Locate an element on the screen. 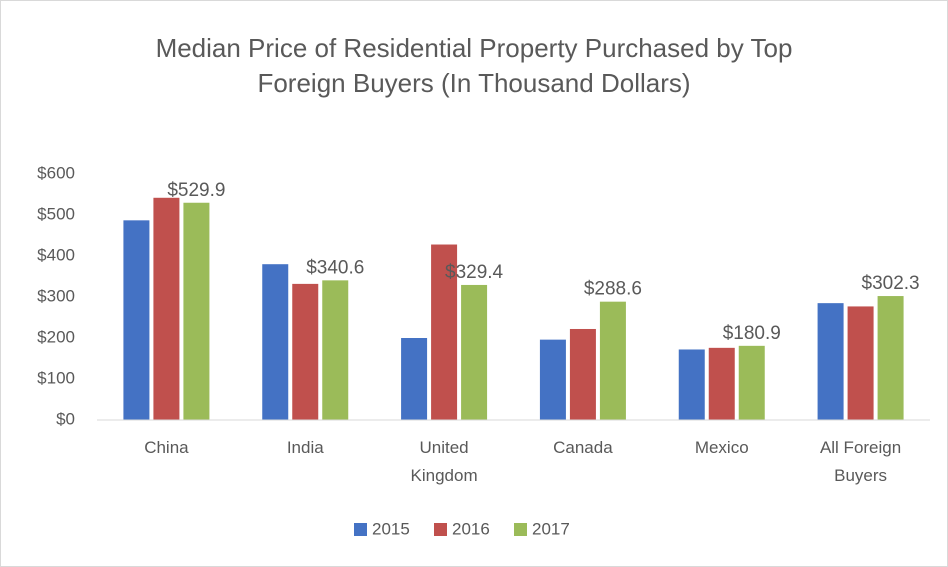 The image size is (948, 567). x-tick-label: China is located at coordinates (166, 447).